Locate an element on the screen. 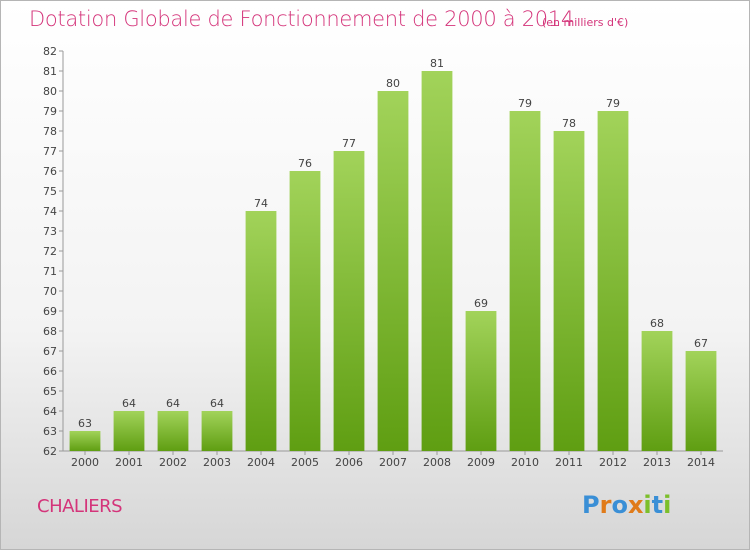  y-tick-label: 70 is located at coordinates (50, 291).